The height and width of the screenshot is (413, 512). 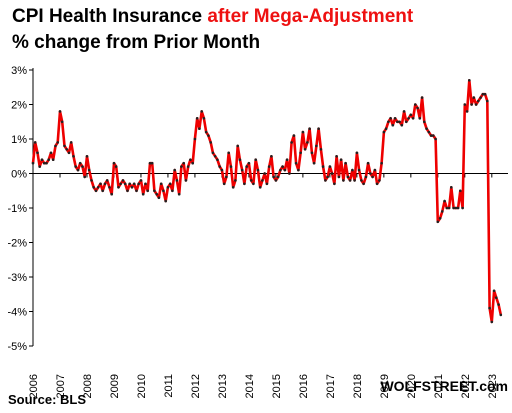 What do you see at coordinates (304, 386) in the screenshot?
I see `x-tick-label: 2016` at bounding box center [304, 386].